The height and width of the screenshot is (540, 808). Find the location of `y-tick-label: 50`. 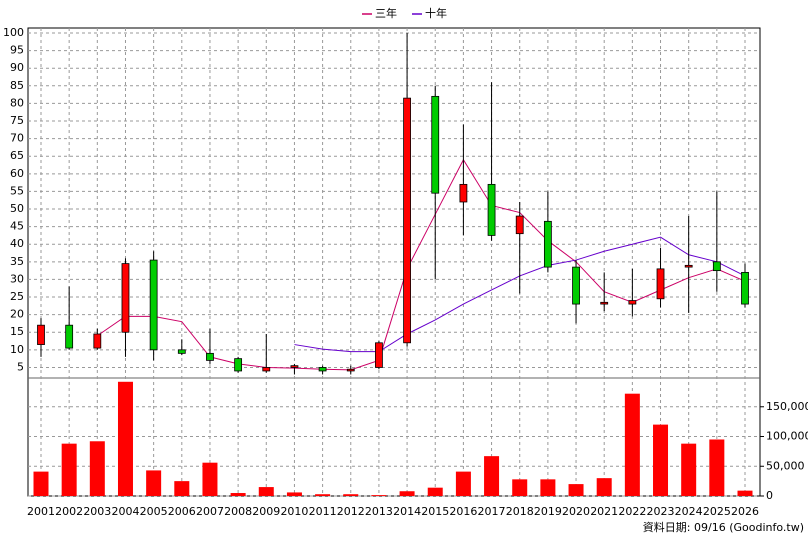

y-tick-label: 50 is located at coordinates (17, 208).